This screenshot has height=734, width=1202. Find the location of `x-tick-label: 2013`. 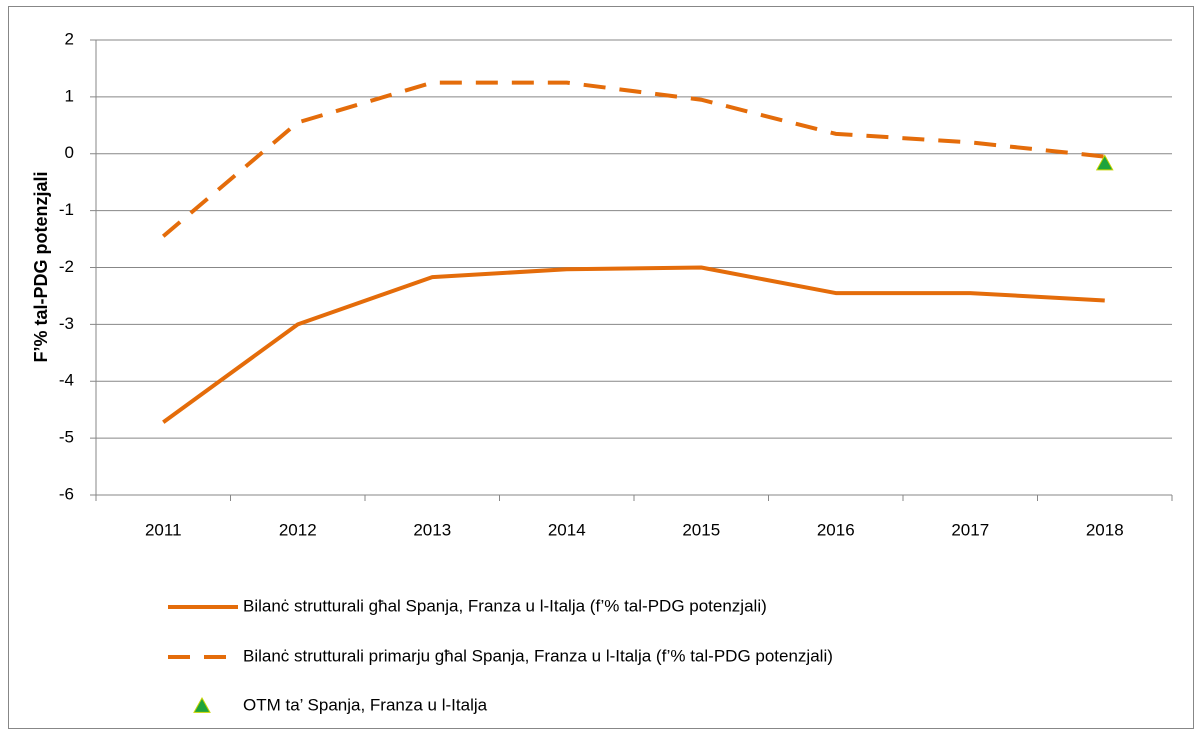

x-tick-label: 2013 is located at coordinates (432, 529).